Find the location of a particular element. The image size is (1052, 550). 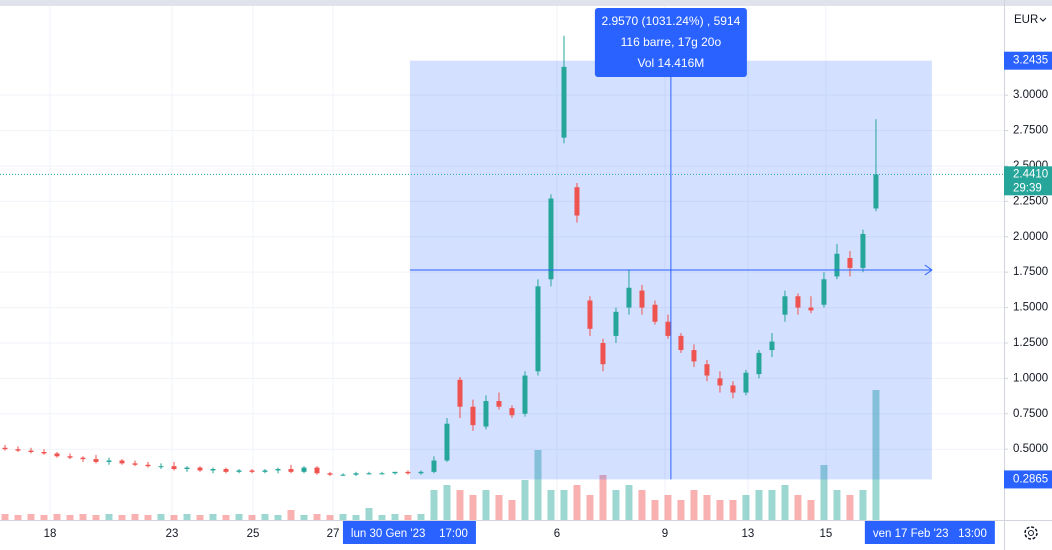

measure-price-label: 3.2435 is located at coordinates (1030, 61).